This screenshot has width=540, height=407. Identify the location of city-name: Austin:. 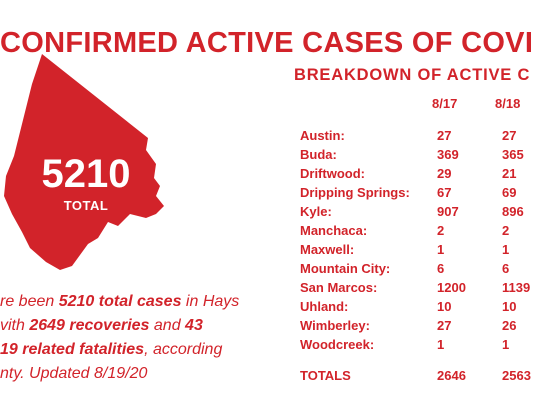
(322, 135).